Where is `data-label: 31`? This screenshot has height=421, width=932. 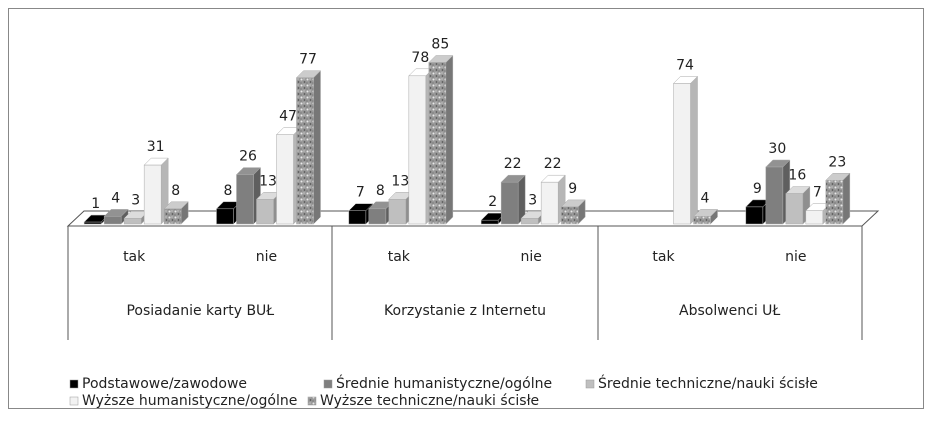
data-label: 31 is located at coordinates (156, 147).